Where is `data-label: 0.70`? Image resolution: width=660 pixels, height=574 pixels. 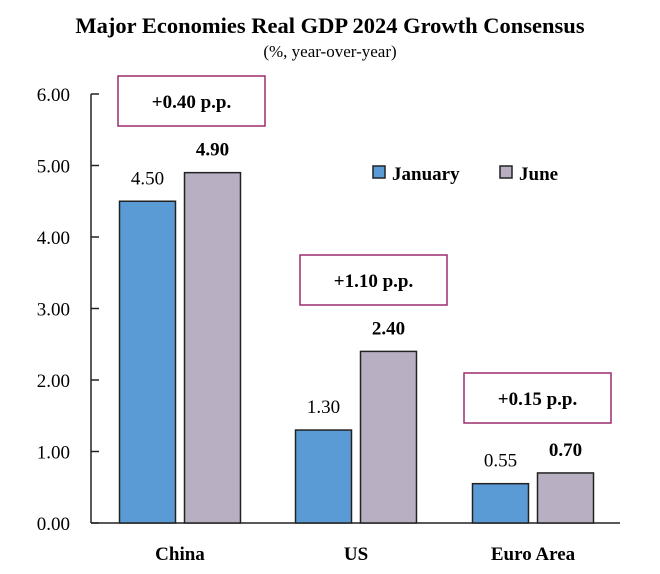
data-label: 0.70 is located at coordinates (565, 450).